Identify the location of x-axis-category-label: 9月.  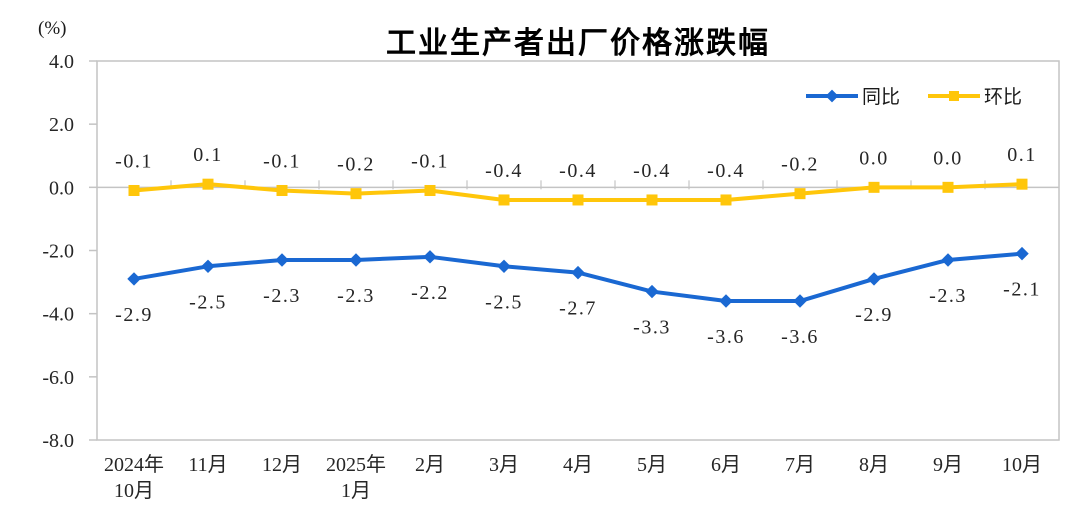
(948, 465).